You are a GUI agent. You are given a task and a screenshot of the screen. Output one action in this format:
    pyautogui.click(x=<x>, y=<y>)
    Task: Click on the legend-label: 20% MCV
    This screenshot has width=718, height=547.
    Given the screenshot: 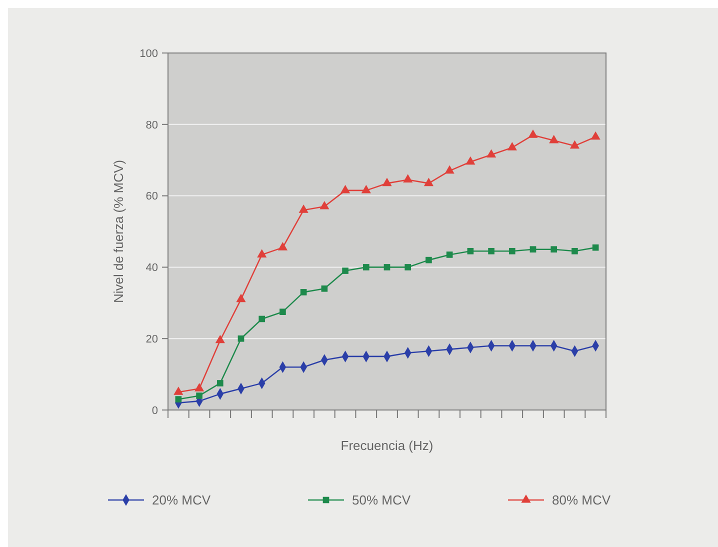 What is the action you would take?
    pyautogui.click(x=181, y=500)
    